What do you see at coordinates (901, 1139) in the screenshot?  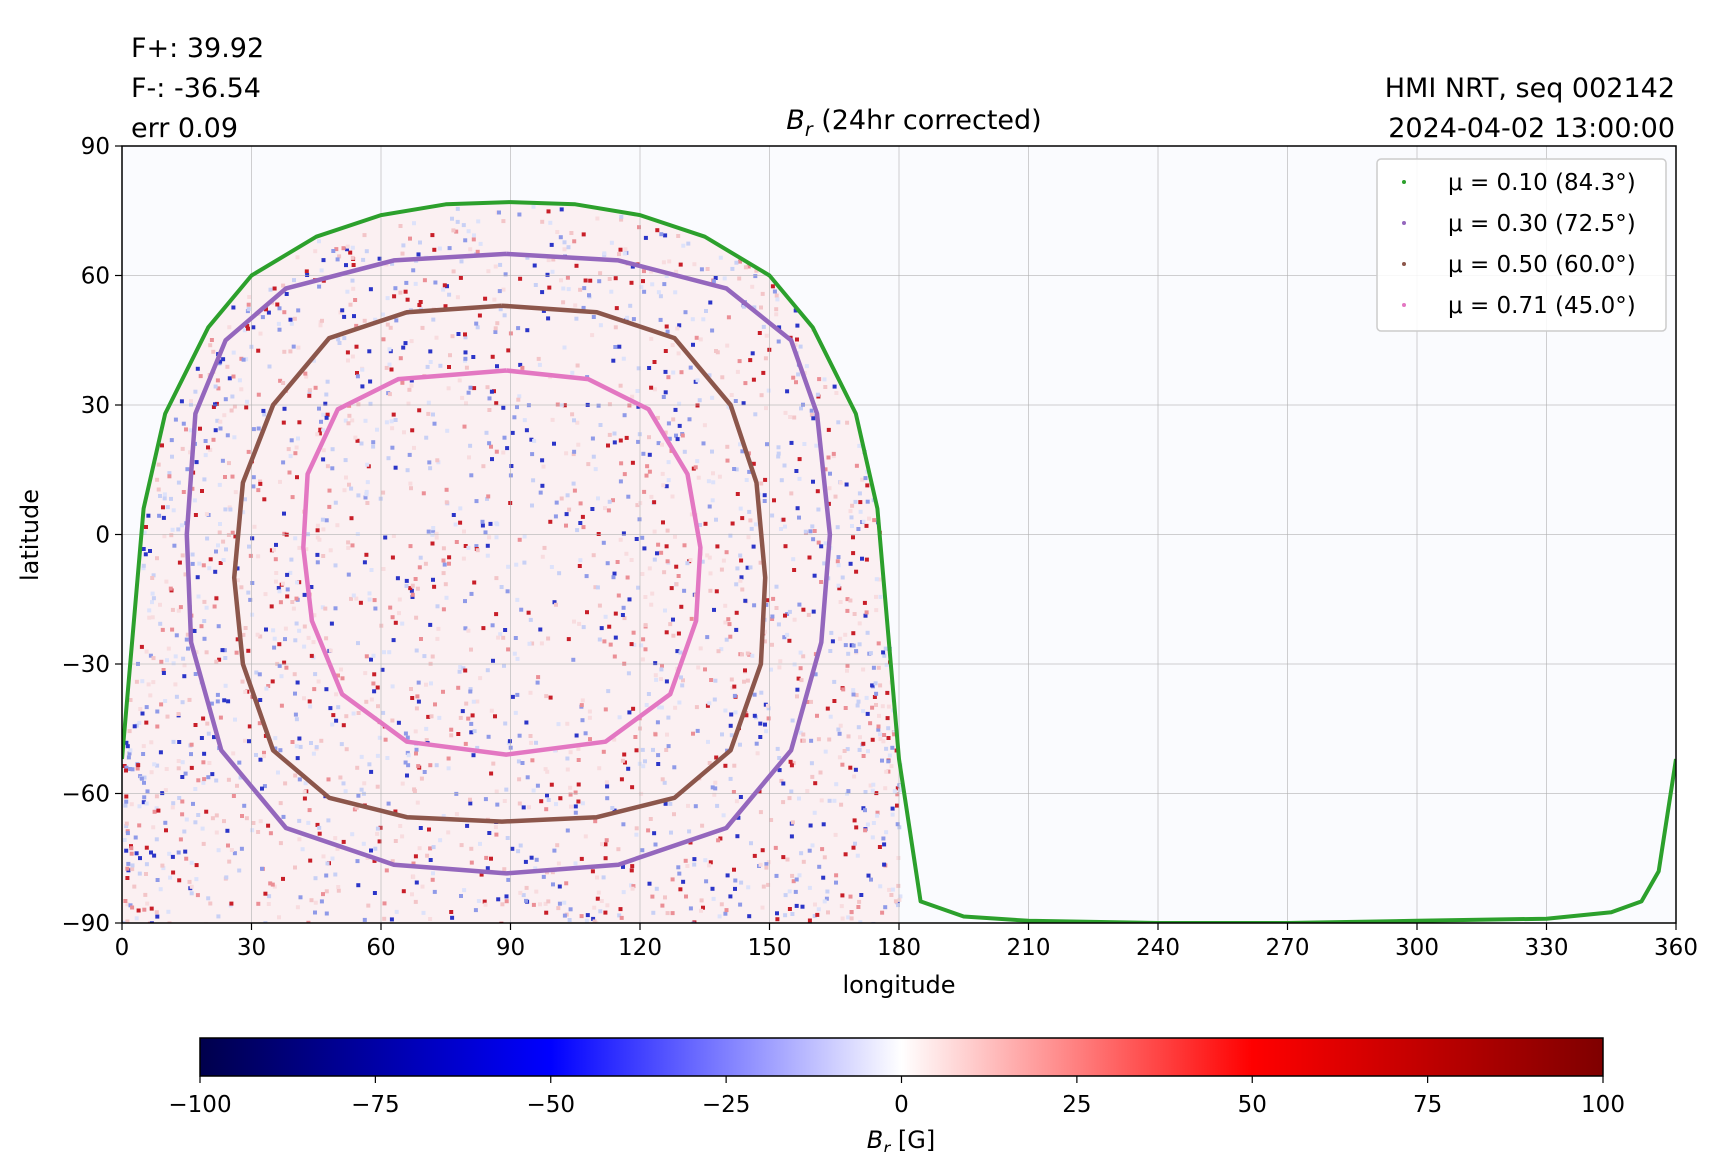 I see `colorbar-label: Br [G]` at bounding box center [901, 1139].